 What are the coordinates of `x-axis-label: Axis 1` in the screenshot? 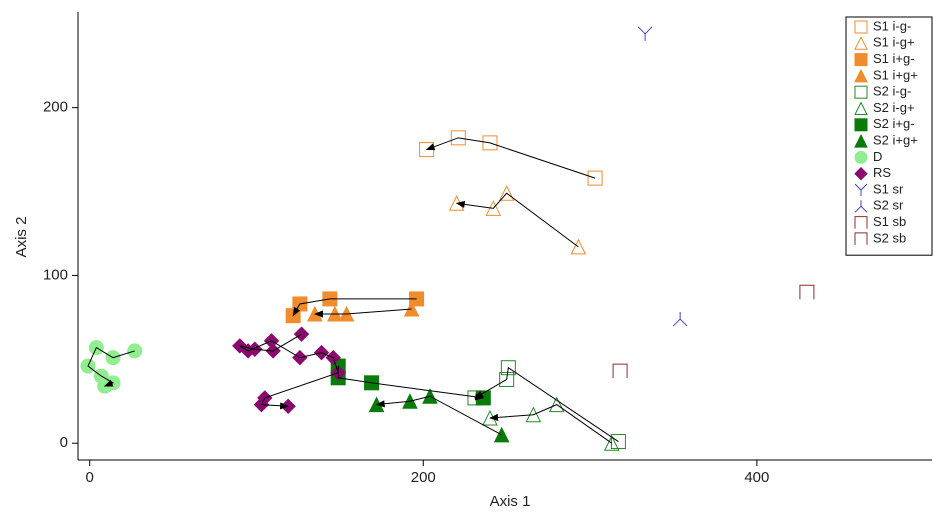 It's located at (510, 501).